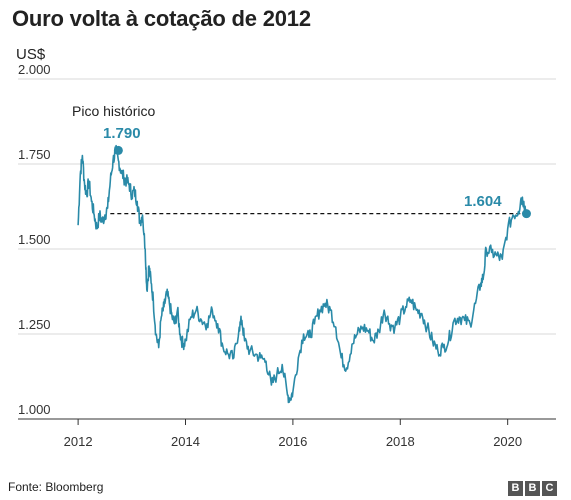 The height and width of the screenshot is (500, 571). I want to click on latest-marker, so click(526, 214).